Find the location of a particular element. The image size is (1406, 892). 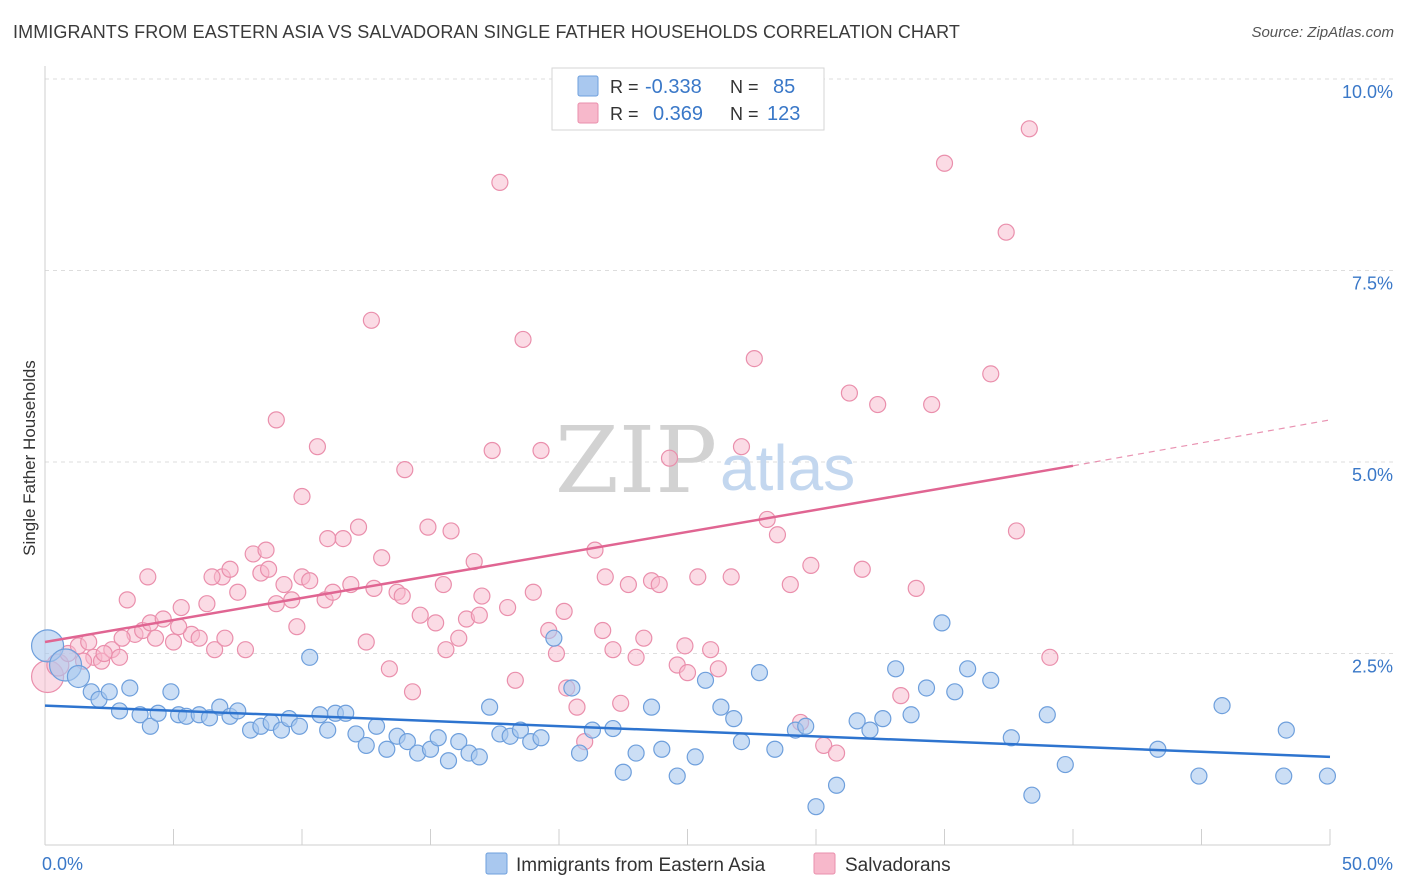

bottom-legend-swatch-blue is located at coordinates (496, 863).